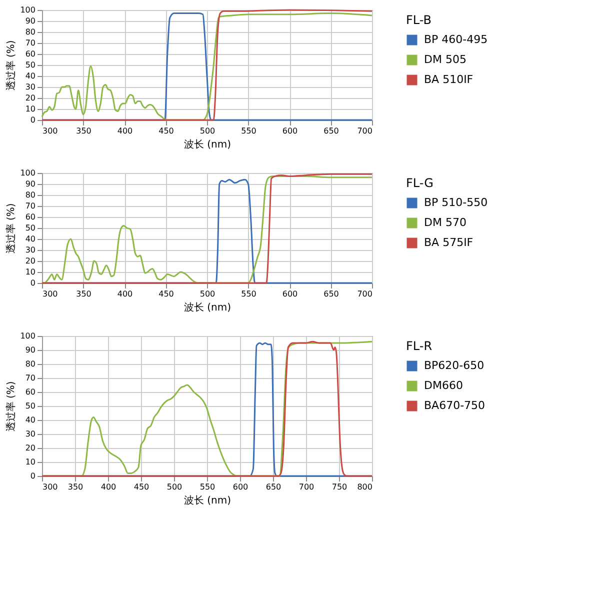  Describe the element at coordinates (364, 487) in the screenshot. I see `x-tick-label: 800` at that location.